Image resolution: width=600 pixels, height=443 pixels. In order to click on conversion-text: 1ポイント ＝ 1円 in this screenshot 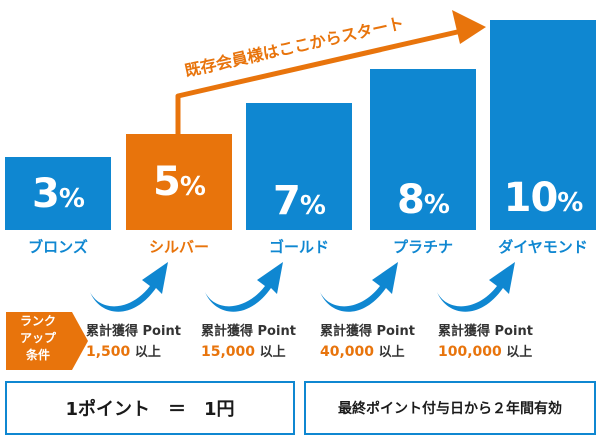, I will do `click(150, 409)`.